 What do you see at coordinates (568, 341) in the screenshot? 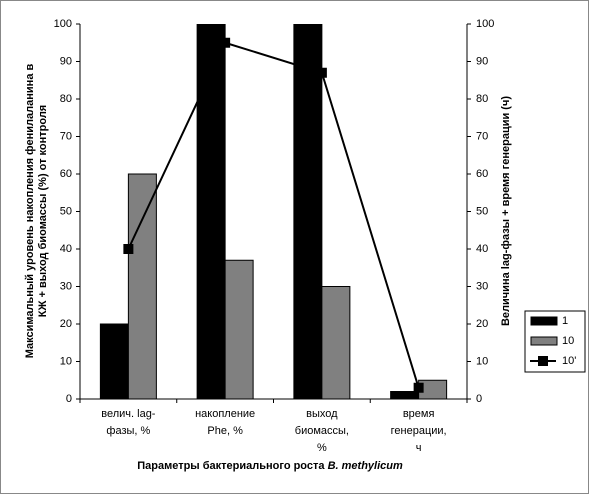
I see `legend-label: 10` at bounding box center [568, 341].